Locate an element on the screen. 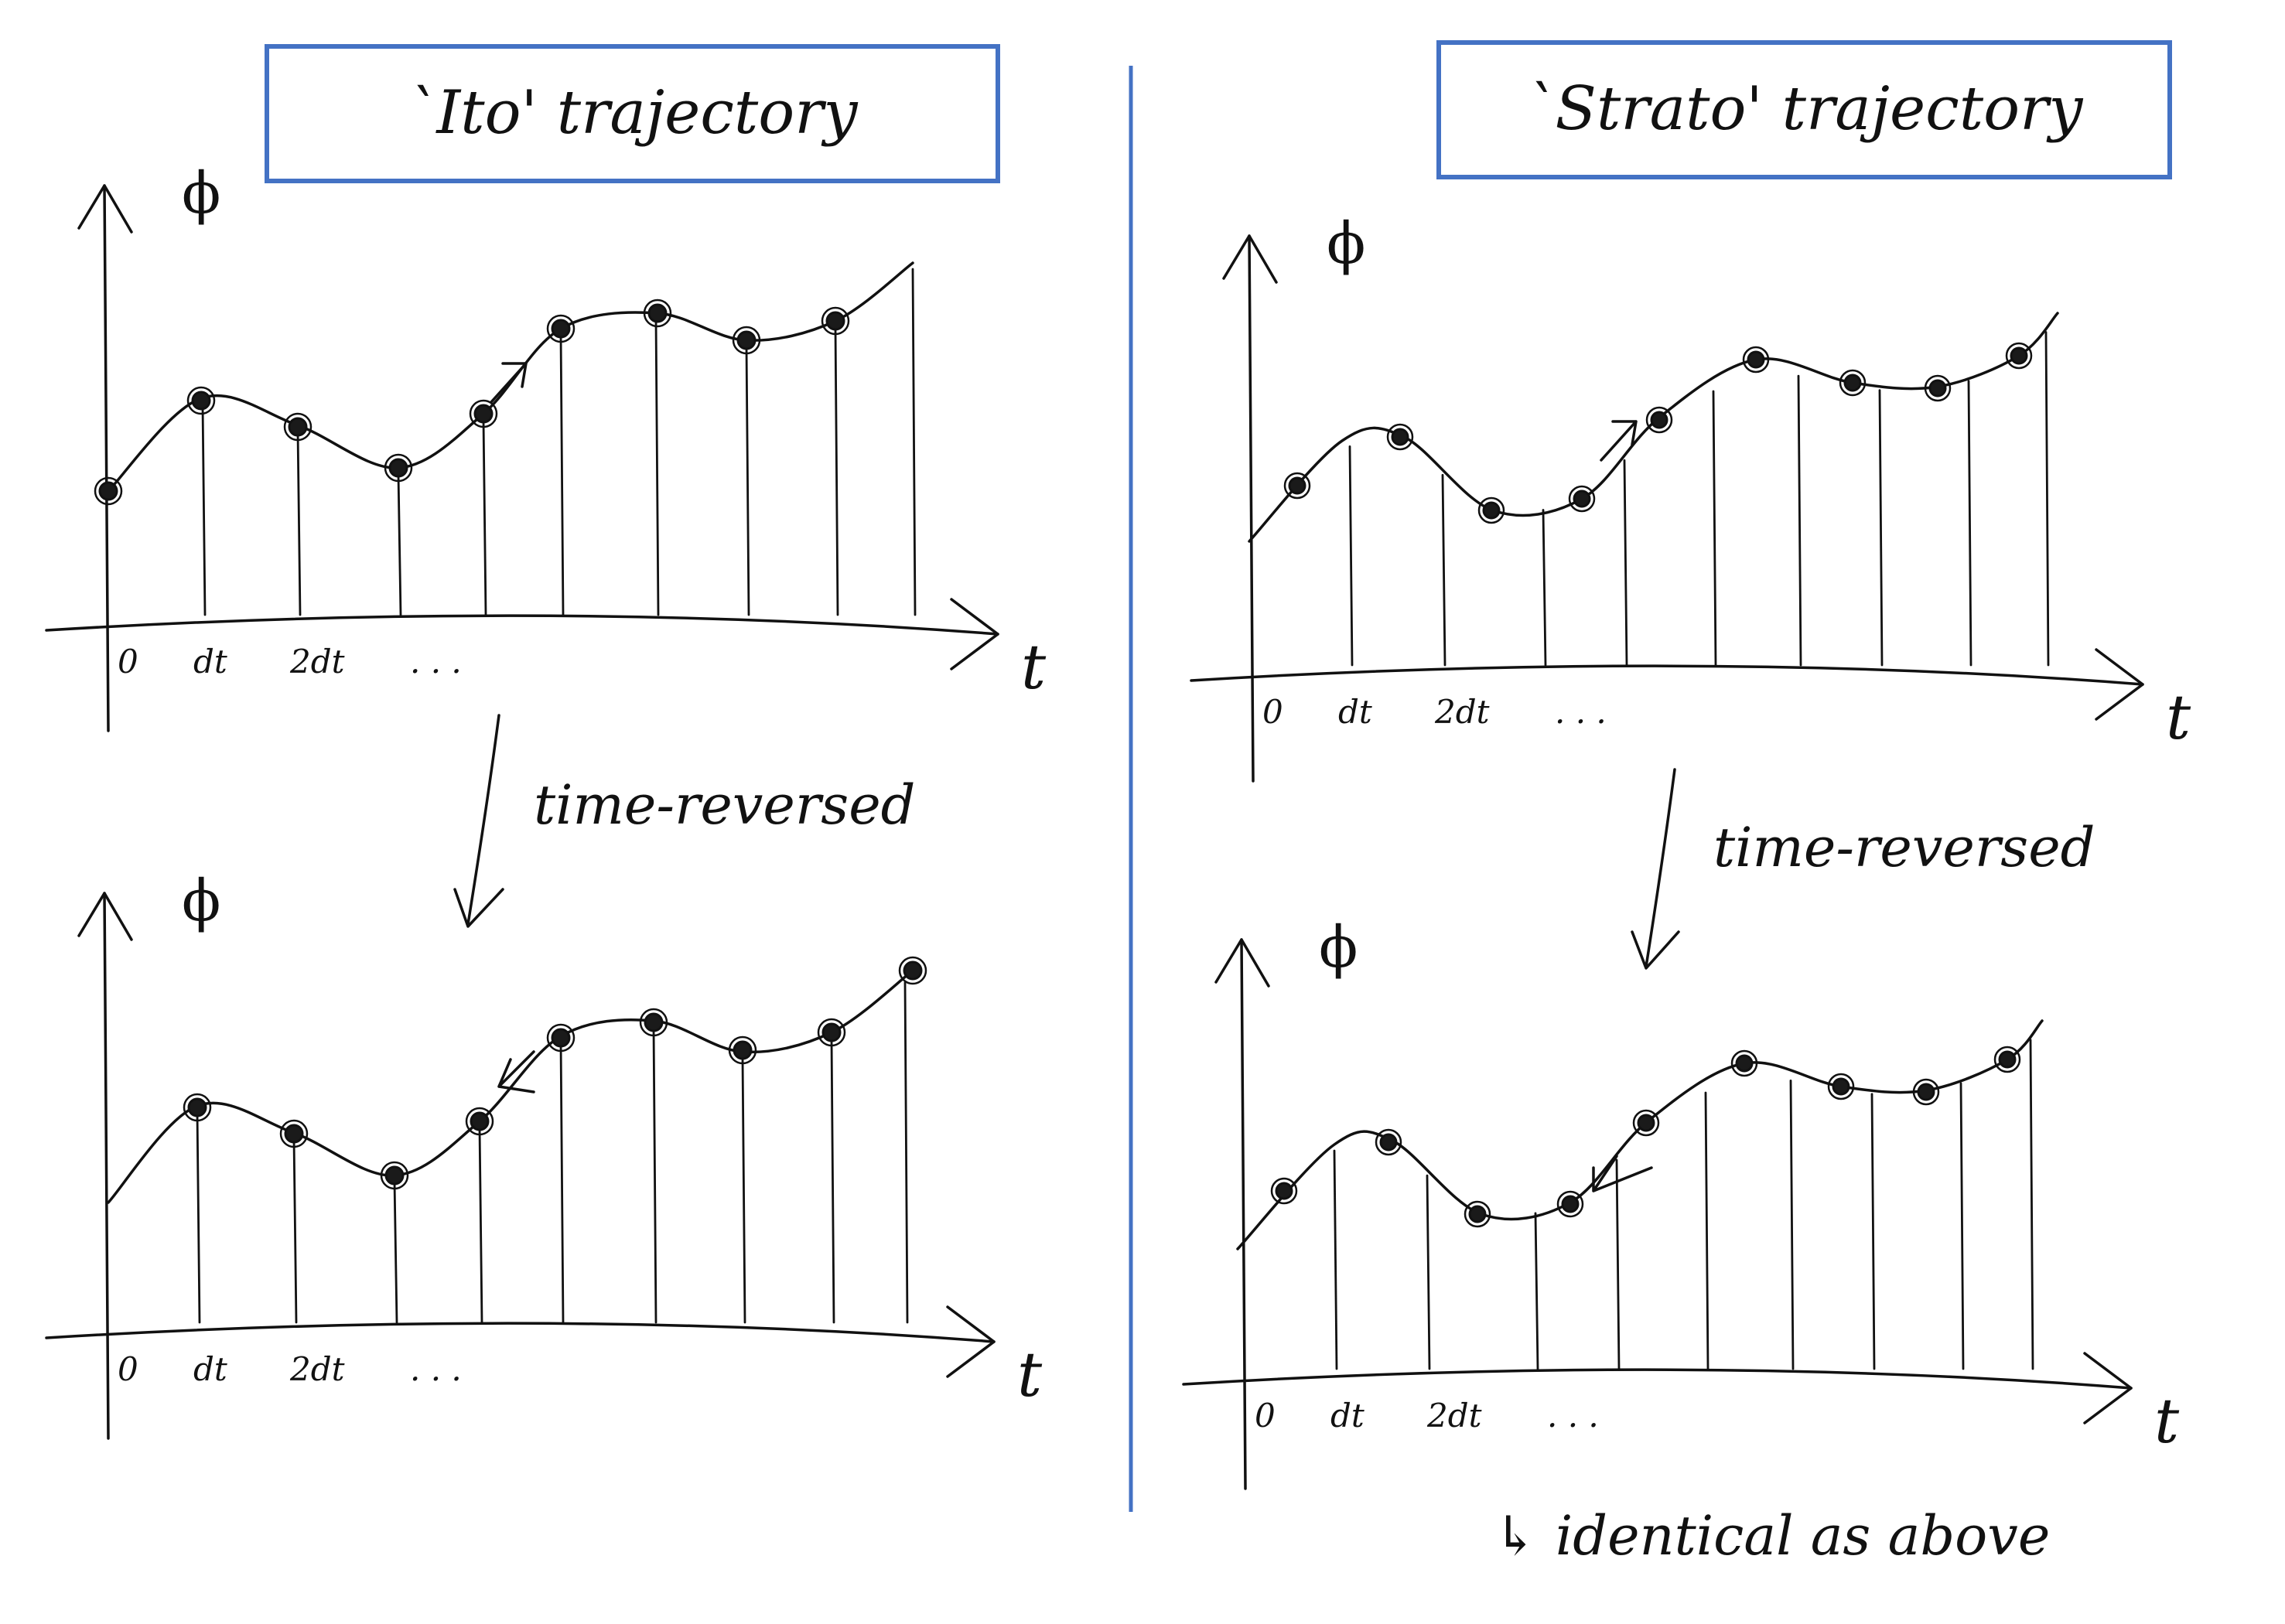 Image resolution: width=2285 pixels, height=1624 pixels. strato-forward-tick-2dt: 2dt is located at coordinates (1462, 712).